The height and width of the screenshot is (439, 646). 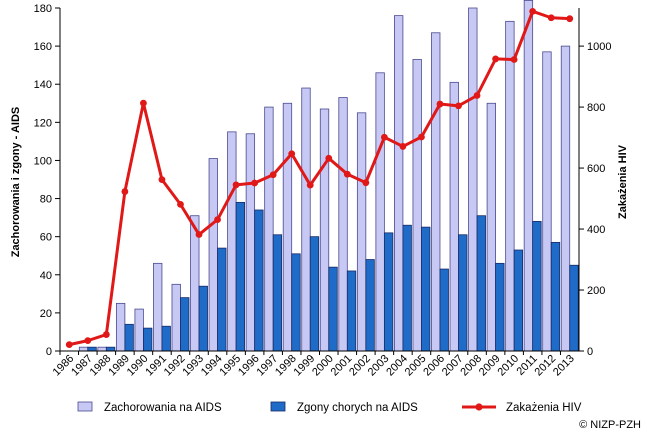 I want to click on bar-zachorowania-1992, so click(x=176, y=317).